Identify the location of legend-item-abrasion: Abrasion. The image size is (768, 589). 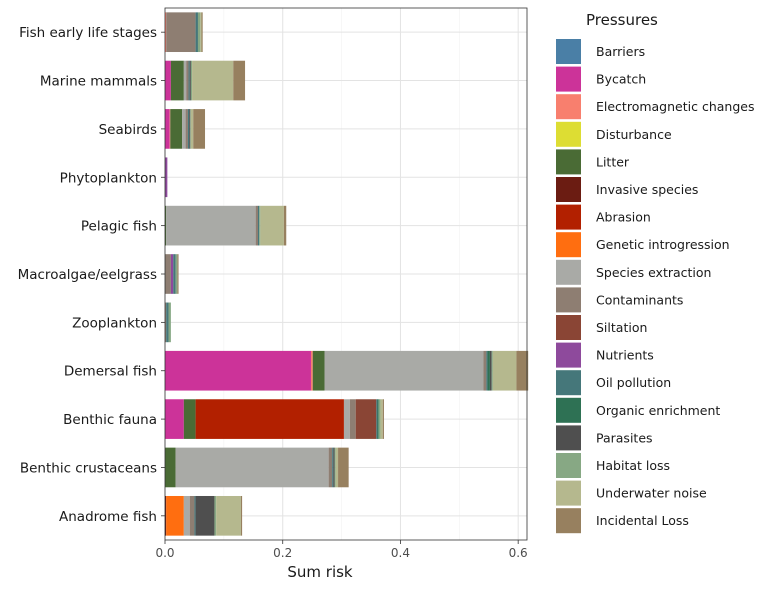
(603, 217).